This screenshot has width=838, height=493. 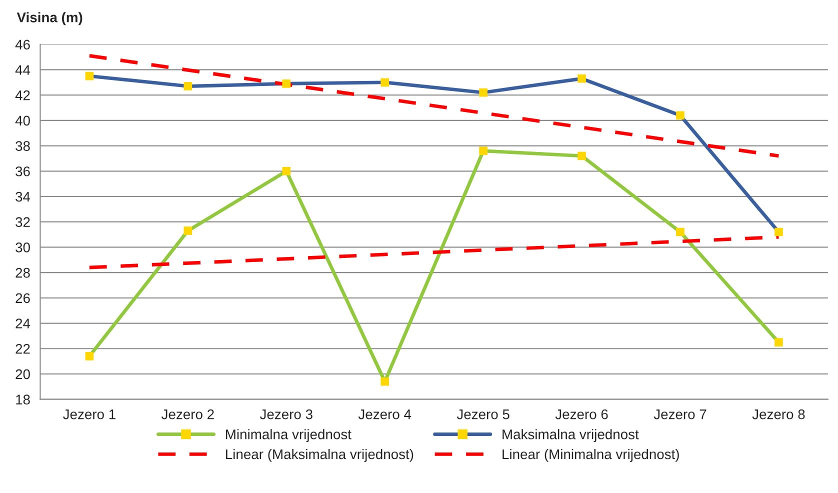 I want to click on y-tick-label: 40, so click(x=22, y=121).